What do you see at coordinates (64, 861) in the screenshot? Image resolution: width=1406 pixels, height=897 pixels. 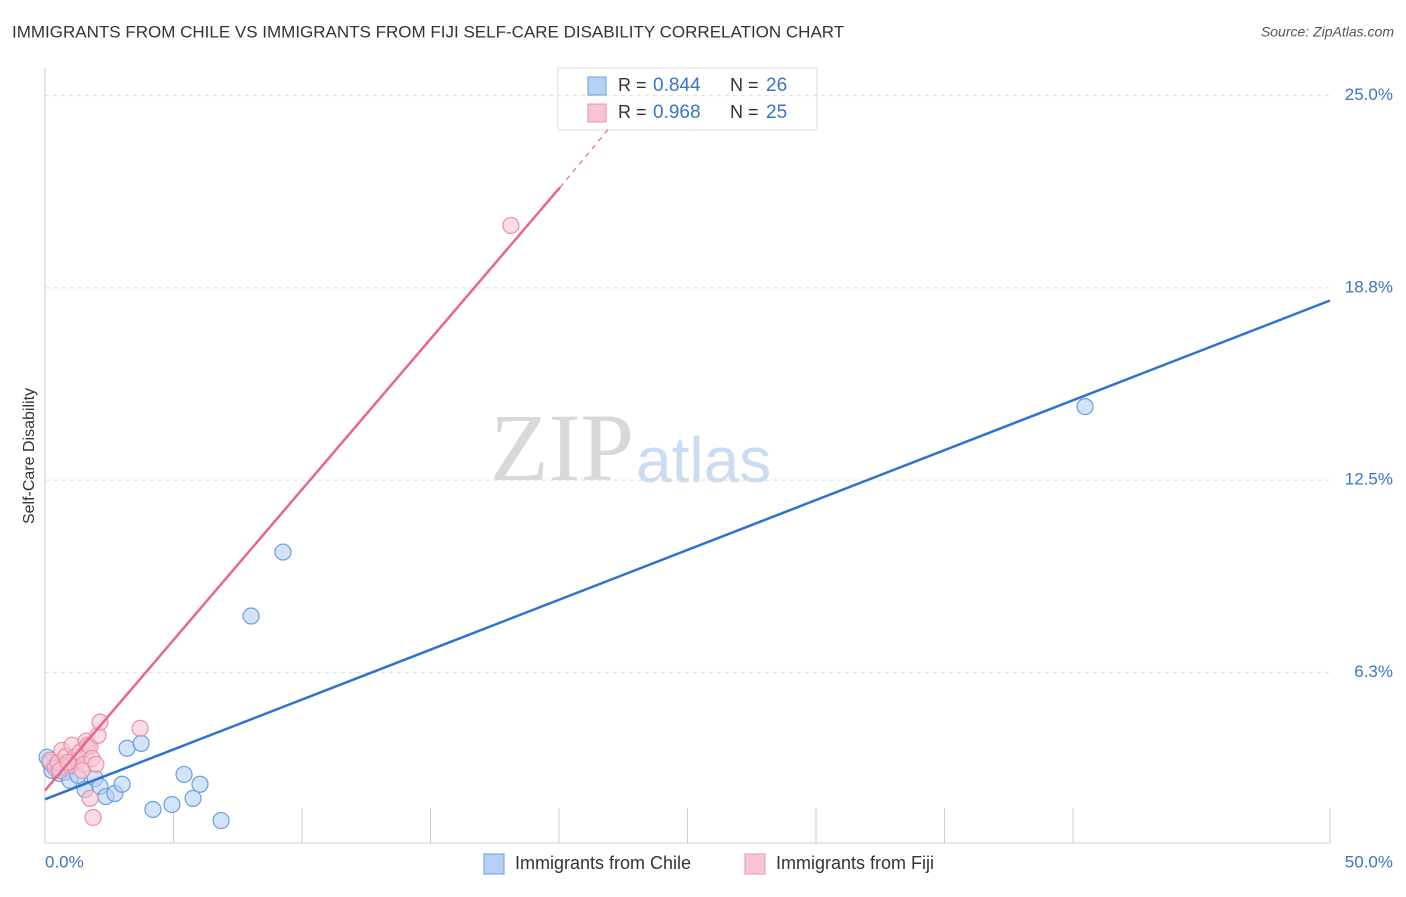 I see `x-tick-label: 0.0%` at bounding box center [64, 861].